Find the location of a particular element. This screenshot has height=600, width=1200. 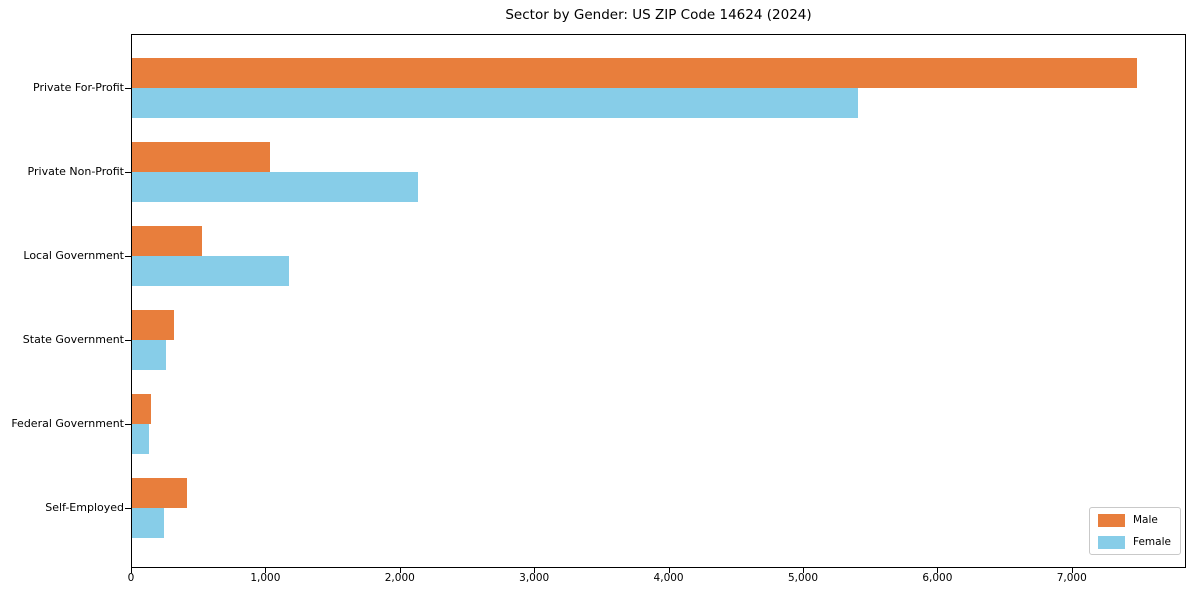

y-tick-label-private-for-profit: Private For-Profit is located at coordinates (78, 87).